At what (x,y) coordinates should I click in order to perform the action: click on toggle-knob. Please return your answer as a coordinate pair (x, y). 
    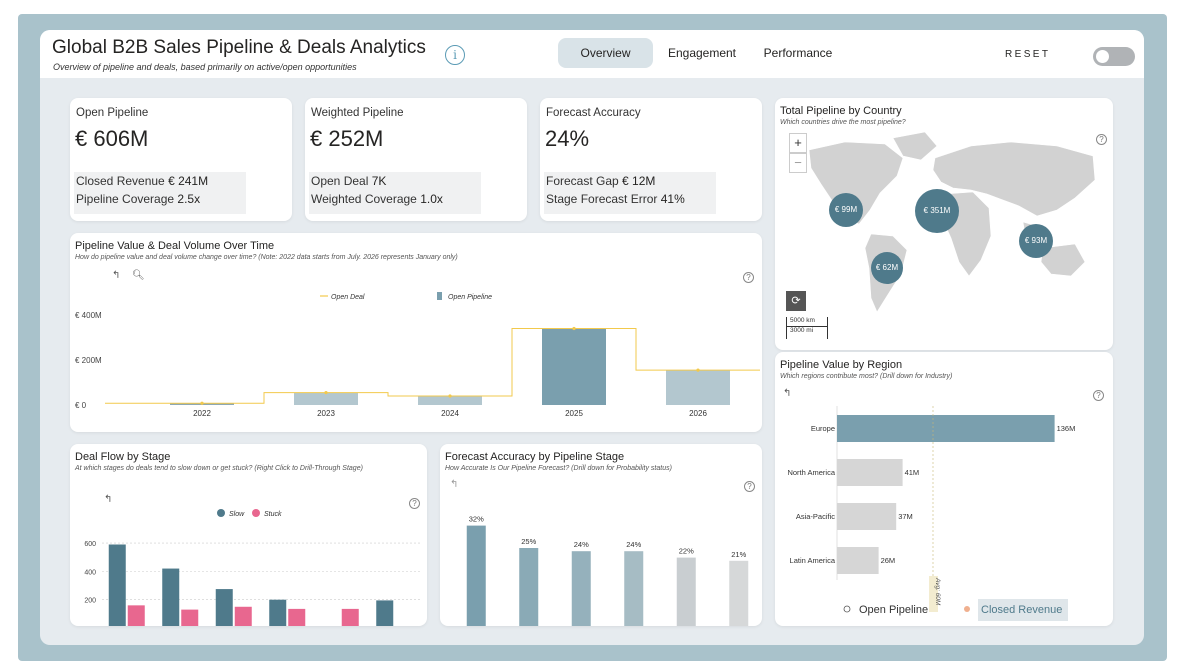
    Looking at the image, I should click on (1102, 56).